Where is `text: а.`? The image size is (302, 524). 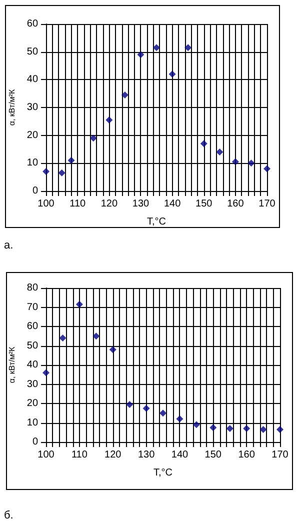
text: а. is located at coordinates (9, 246).